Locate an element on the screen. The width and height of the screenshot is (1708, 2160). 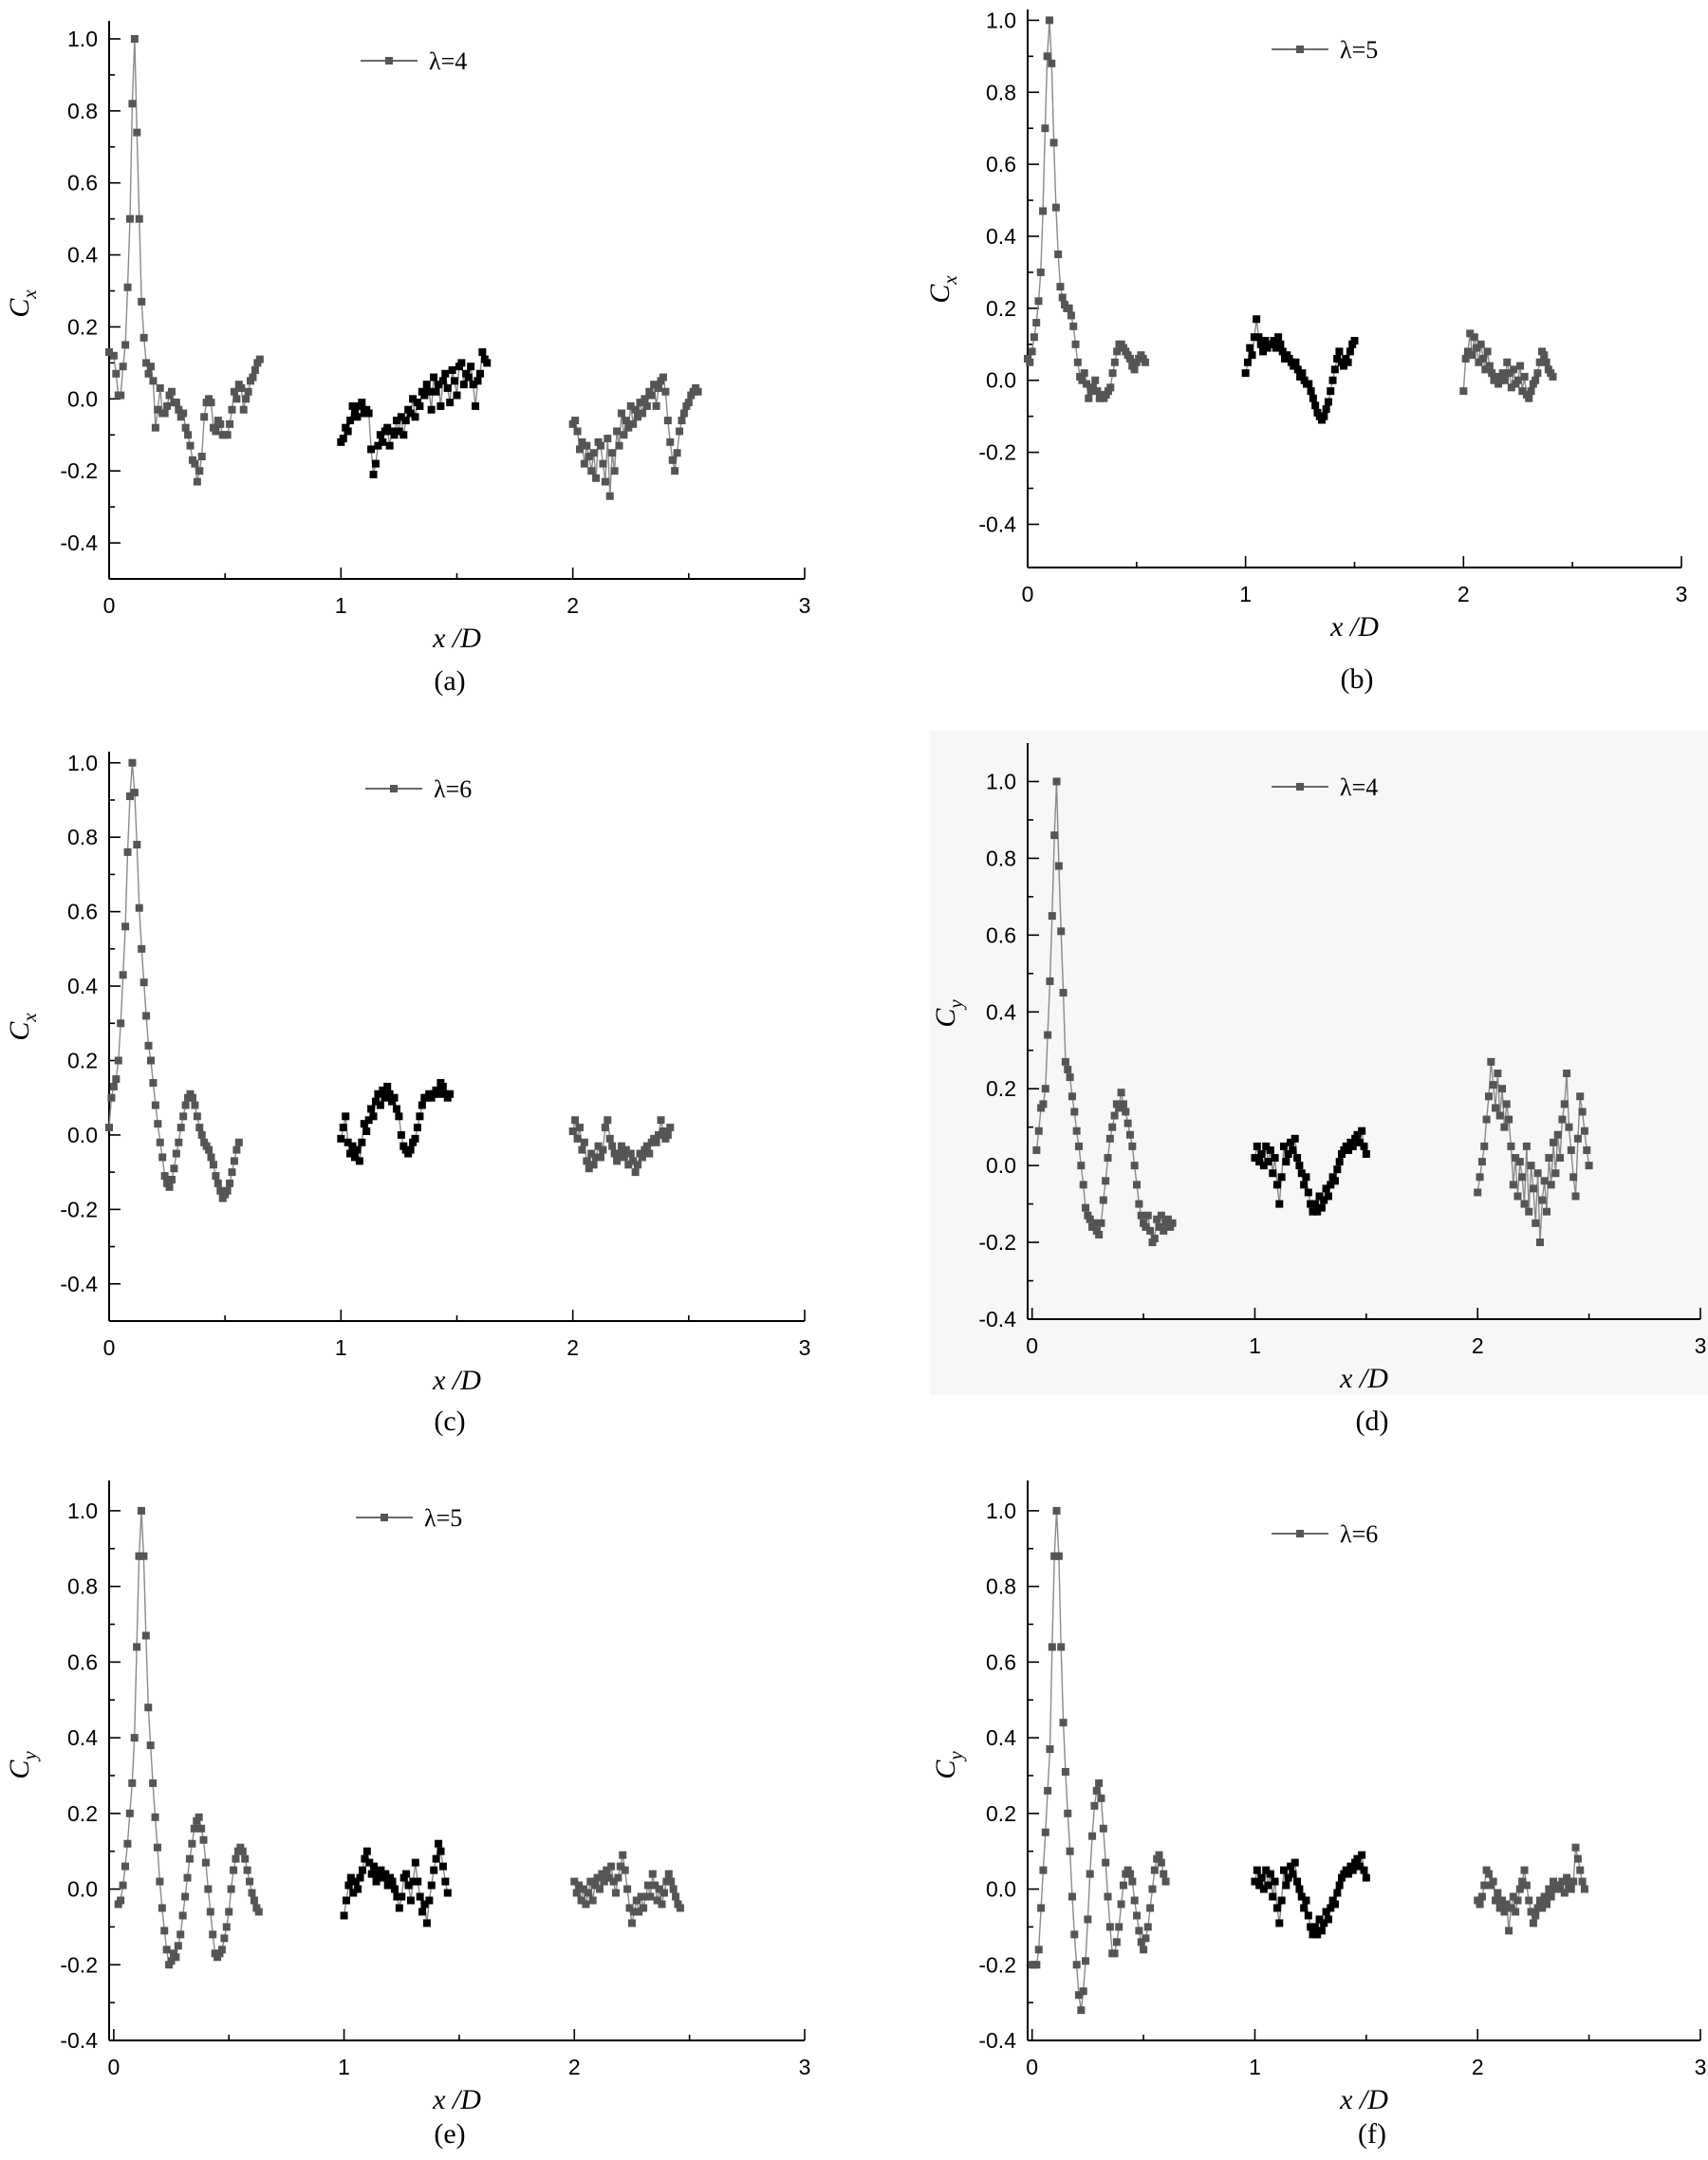
legend-label: λ=4 is located at coordinates (1359, 787).